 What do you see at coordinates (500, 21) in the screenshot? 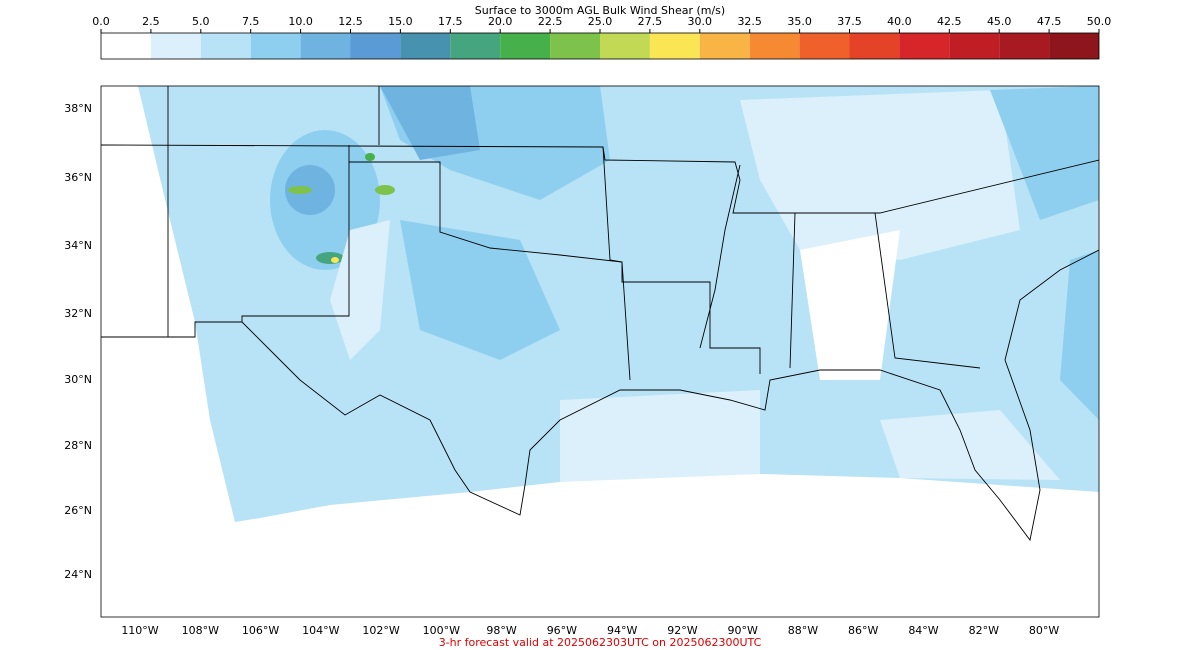
I see `colorbar-tick-label: 20.0` at bounding box center [500, 21].